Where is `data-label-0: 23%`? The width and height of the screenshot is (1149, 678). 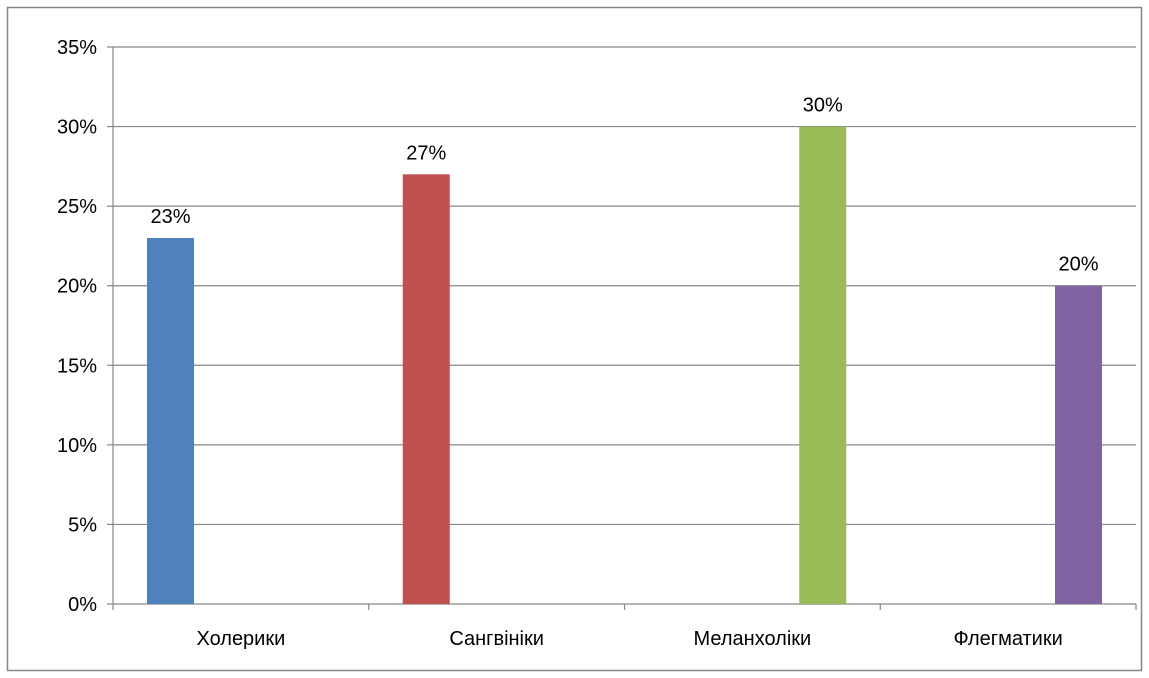
data-label-0: 23% is located at coordinates (170, 217).